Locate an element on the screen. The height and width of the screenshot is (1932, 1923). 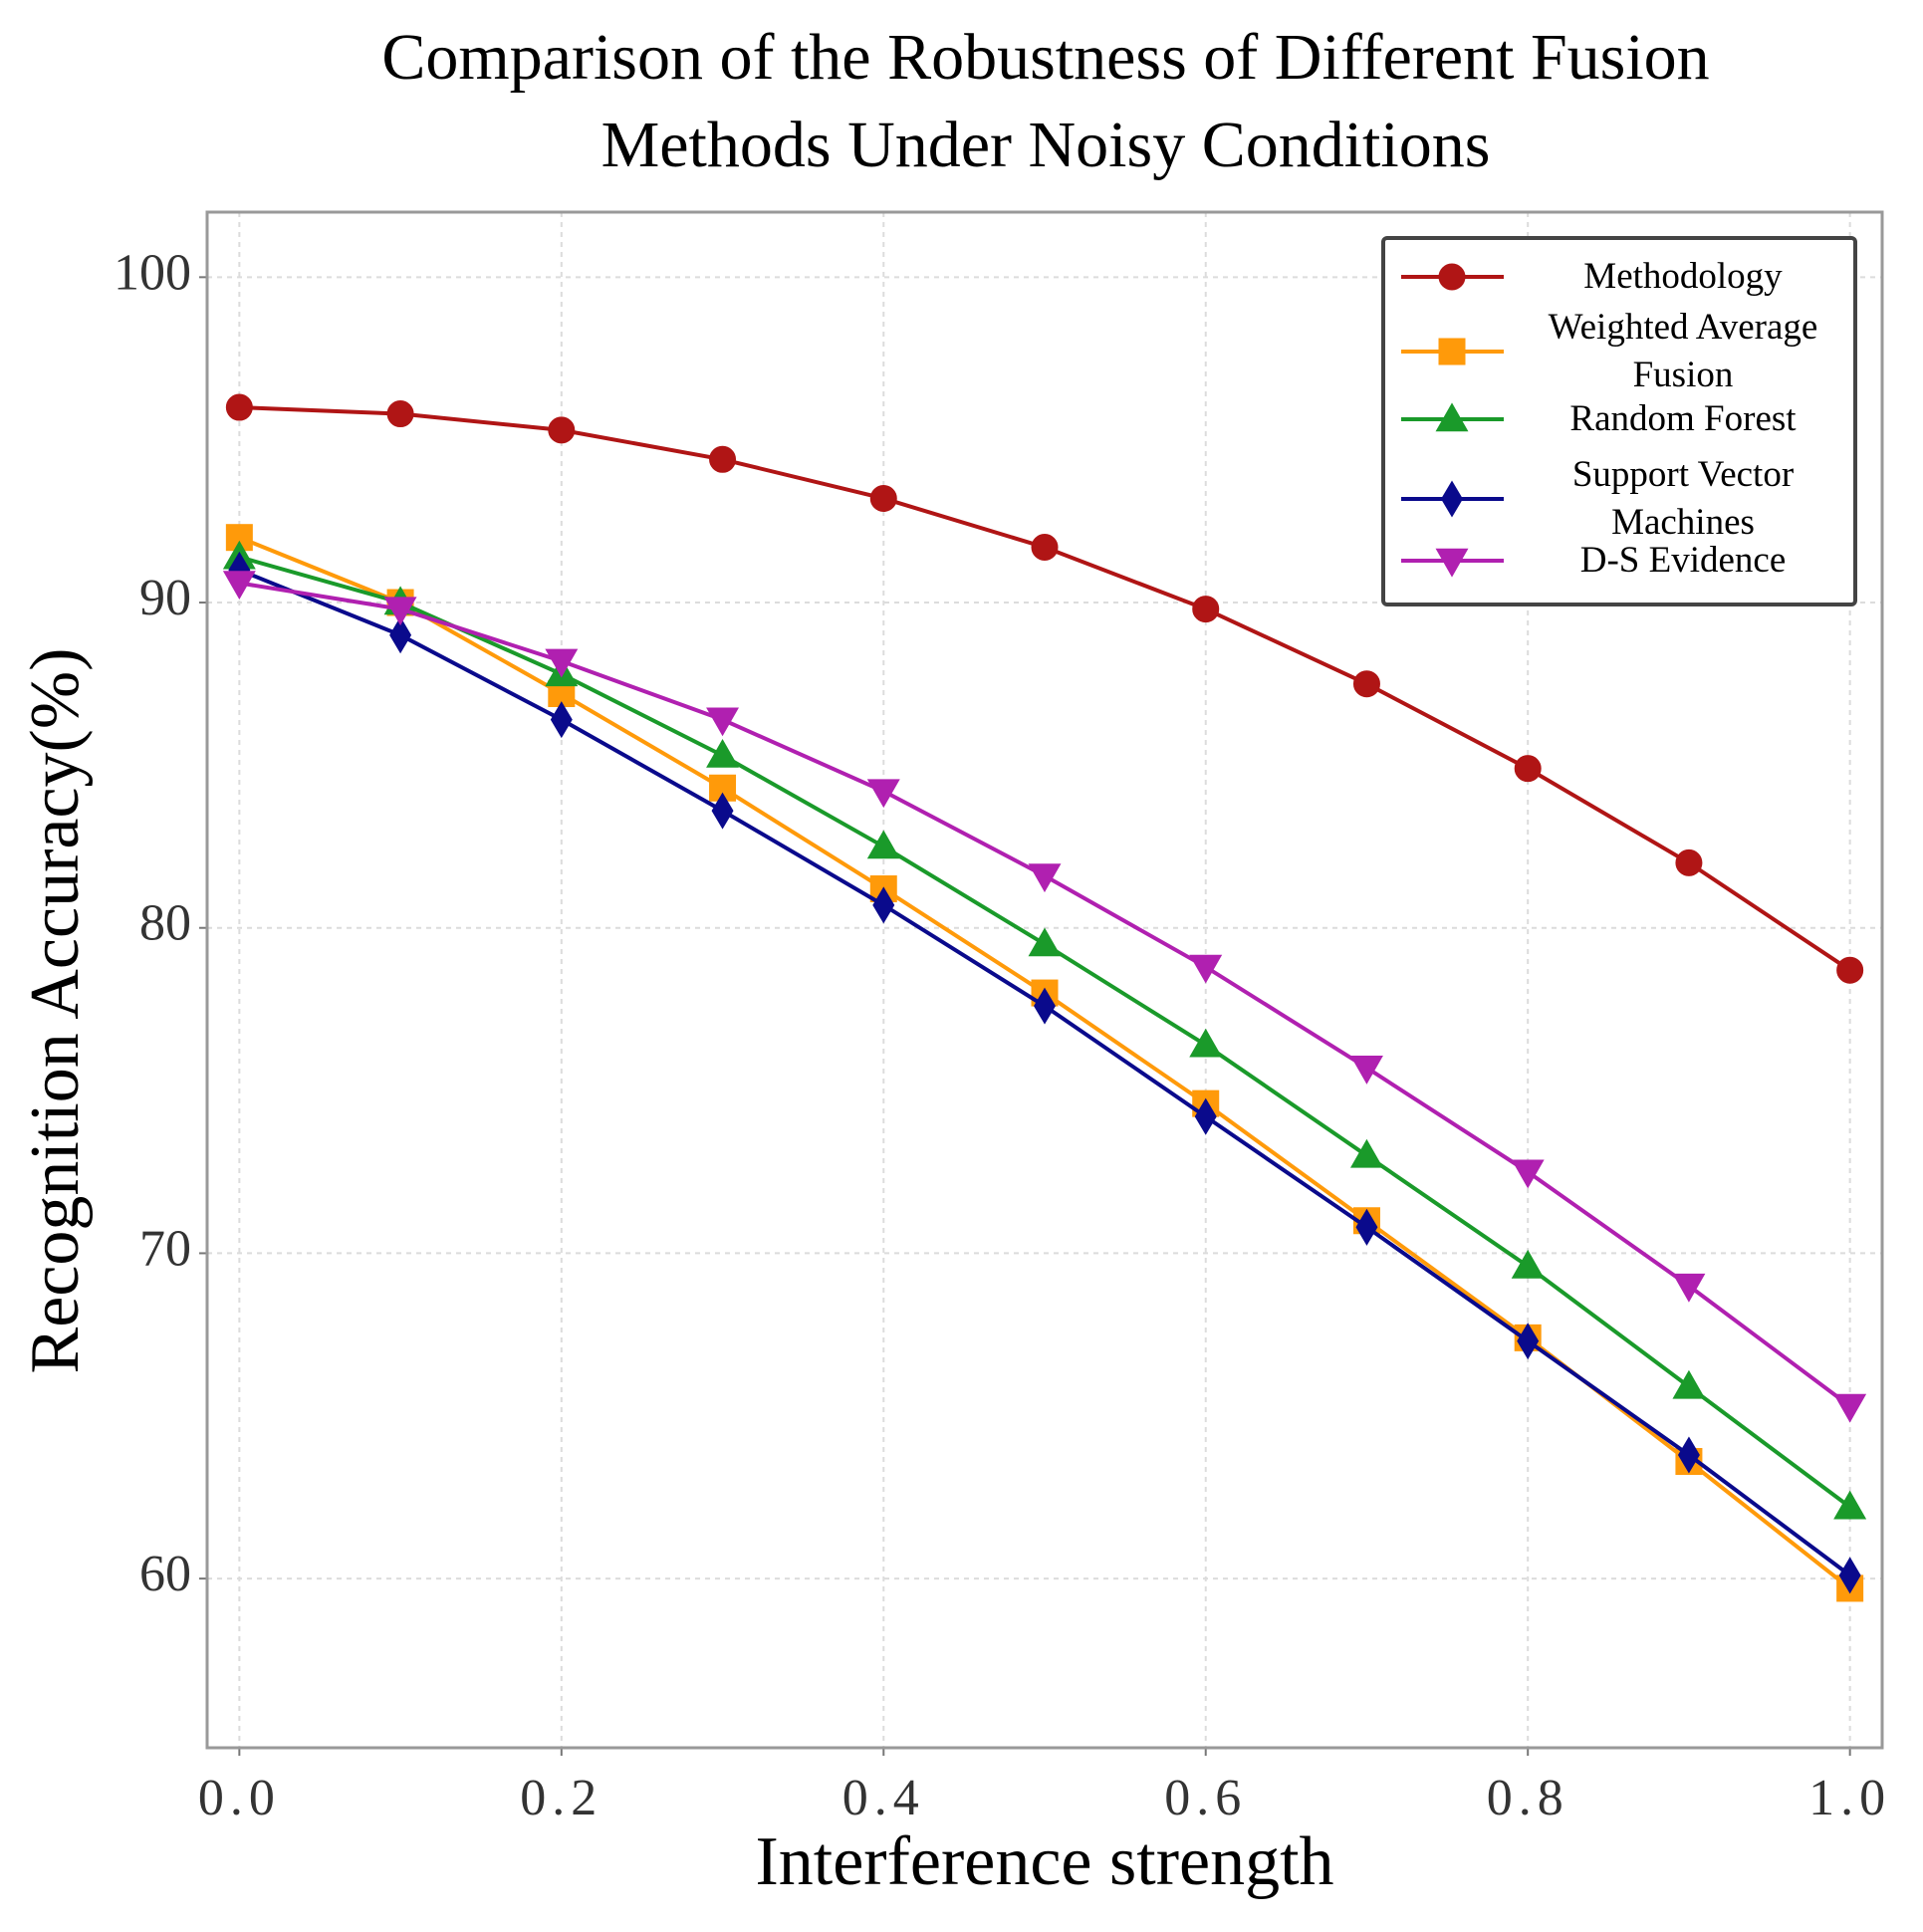
x-tick-label: 0.4 is located at coordinates (883, 1798).